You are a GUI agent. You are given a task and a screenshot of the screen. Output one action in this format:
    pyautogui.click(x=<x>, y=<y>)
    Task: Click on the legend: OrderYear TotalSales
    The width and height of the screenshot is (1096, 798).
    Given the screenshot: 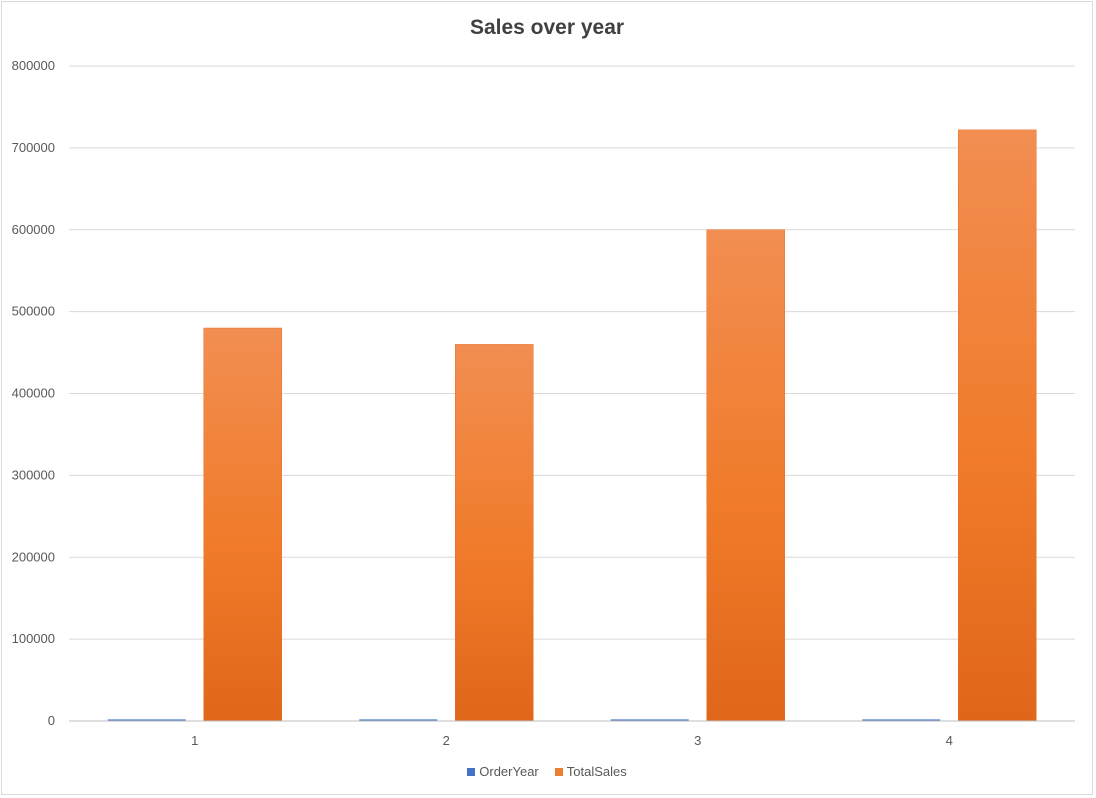 What is the action you would take?
    pyautogui.click(x=547, y=771)
    